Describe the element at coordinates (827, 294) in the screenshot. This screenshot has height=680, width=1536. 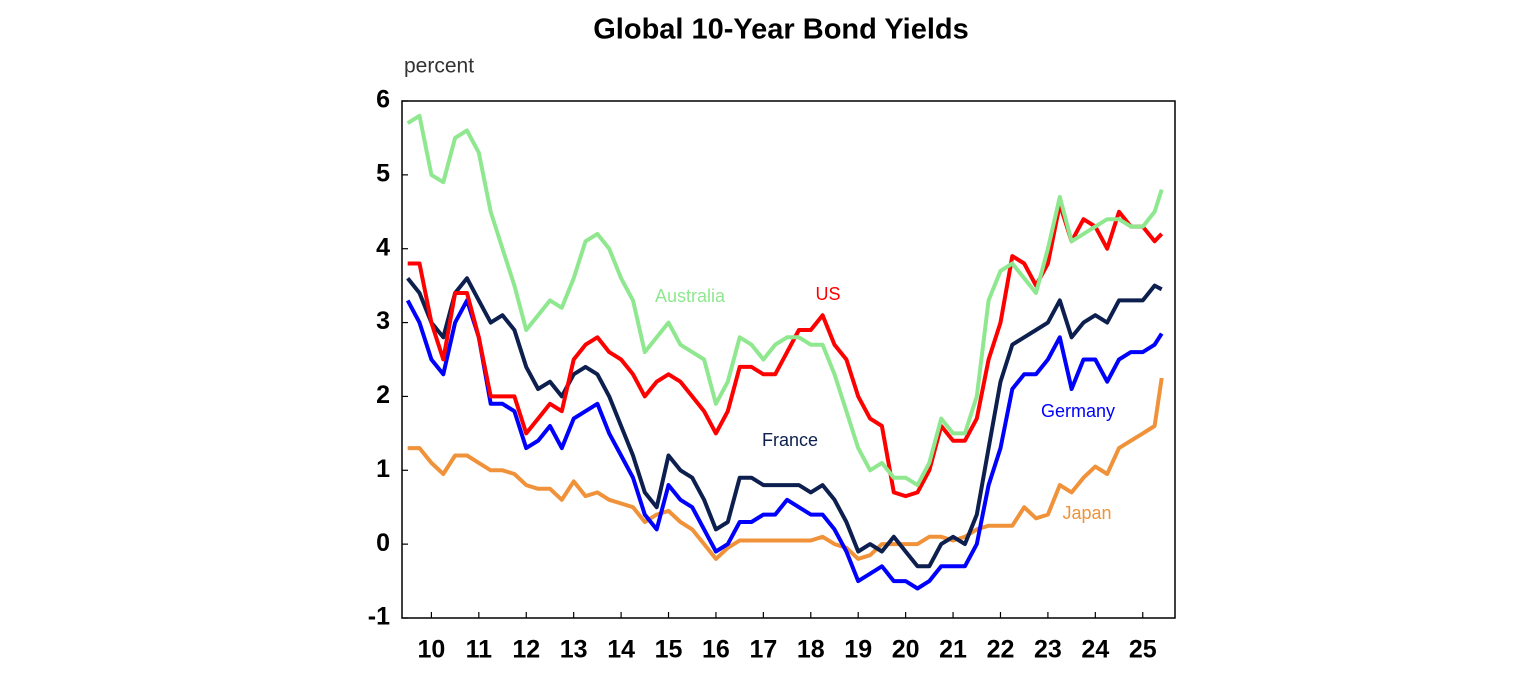
I see `series-label: US` at that location.